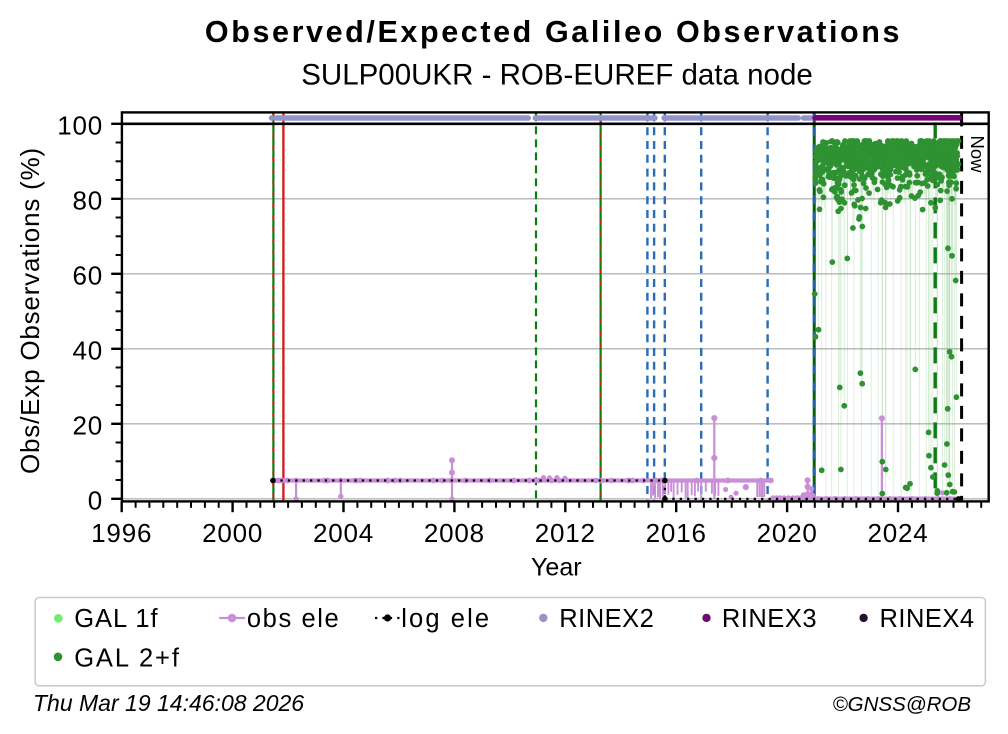 This screenshot has width=1008, height=734. I want to click on svg-text: 20, so click(87, 425).